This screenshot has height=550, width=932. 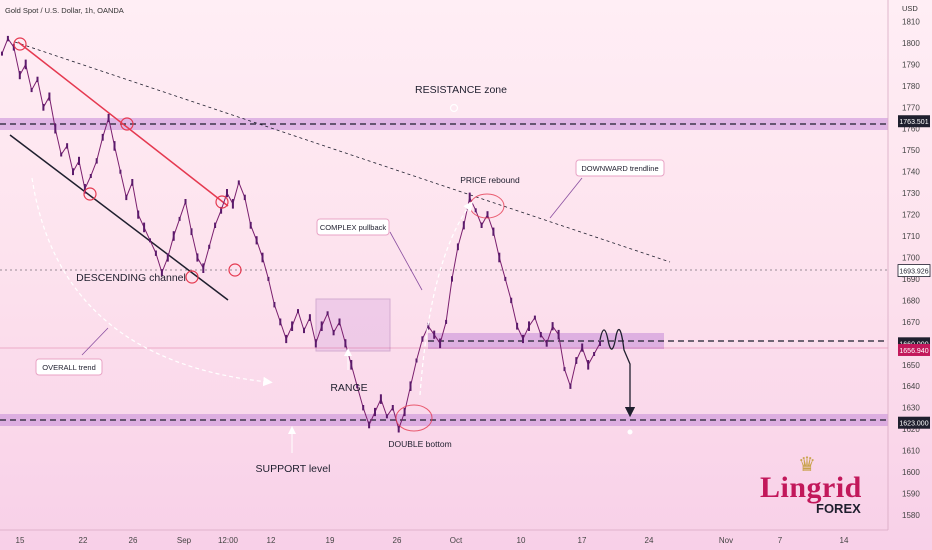 I want to click on y-tick-label: 1690, so click(x=911, y=279).